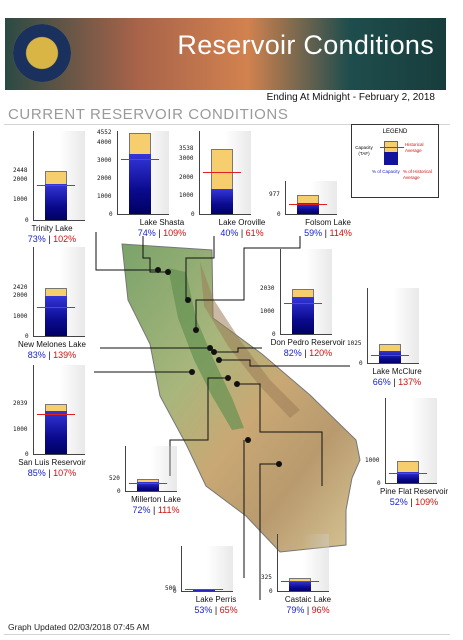 Image resolution: width=463 pixels, height=640 pixels. What do you see at coordinates (292, 353) in the screenshot?
I see `pct-of-capacity: 82%` at bounding box center [292, 353].